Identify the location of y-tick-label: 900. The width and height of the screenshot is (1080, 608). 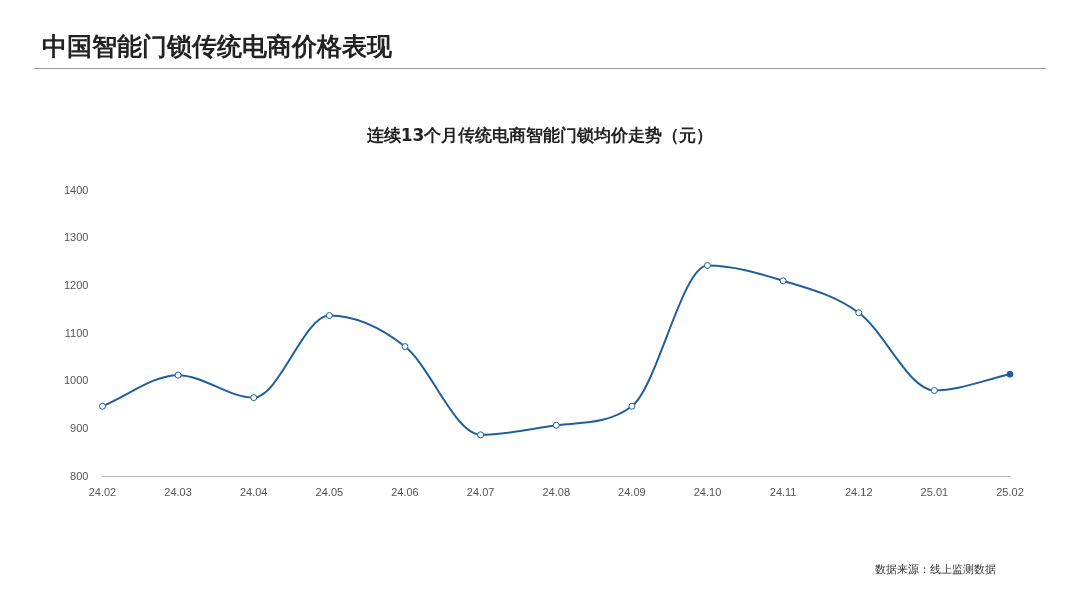
(79, 428).